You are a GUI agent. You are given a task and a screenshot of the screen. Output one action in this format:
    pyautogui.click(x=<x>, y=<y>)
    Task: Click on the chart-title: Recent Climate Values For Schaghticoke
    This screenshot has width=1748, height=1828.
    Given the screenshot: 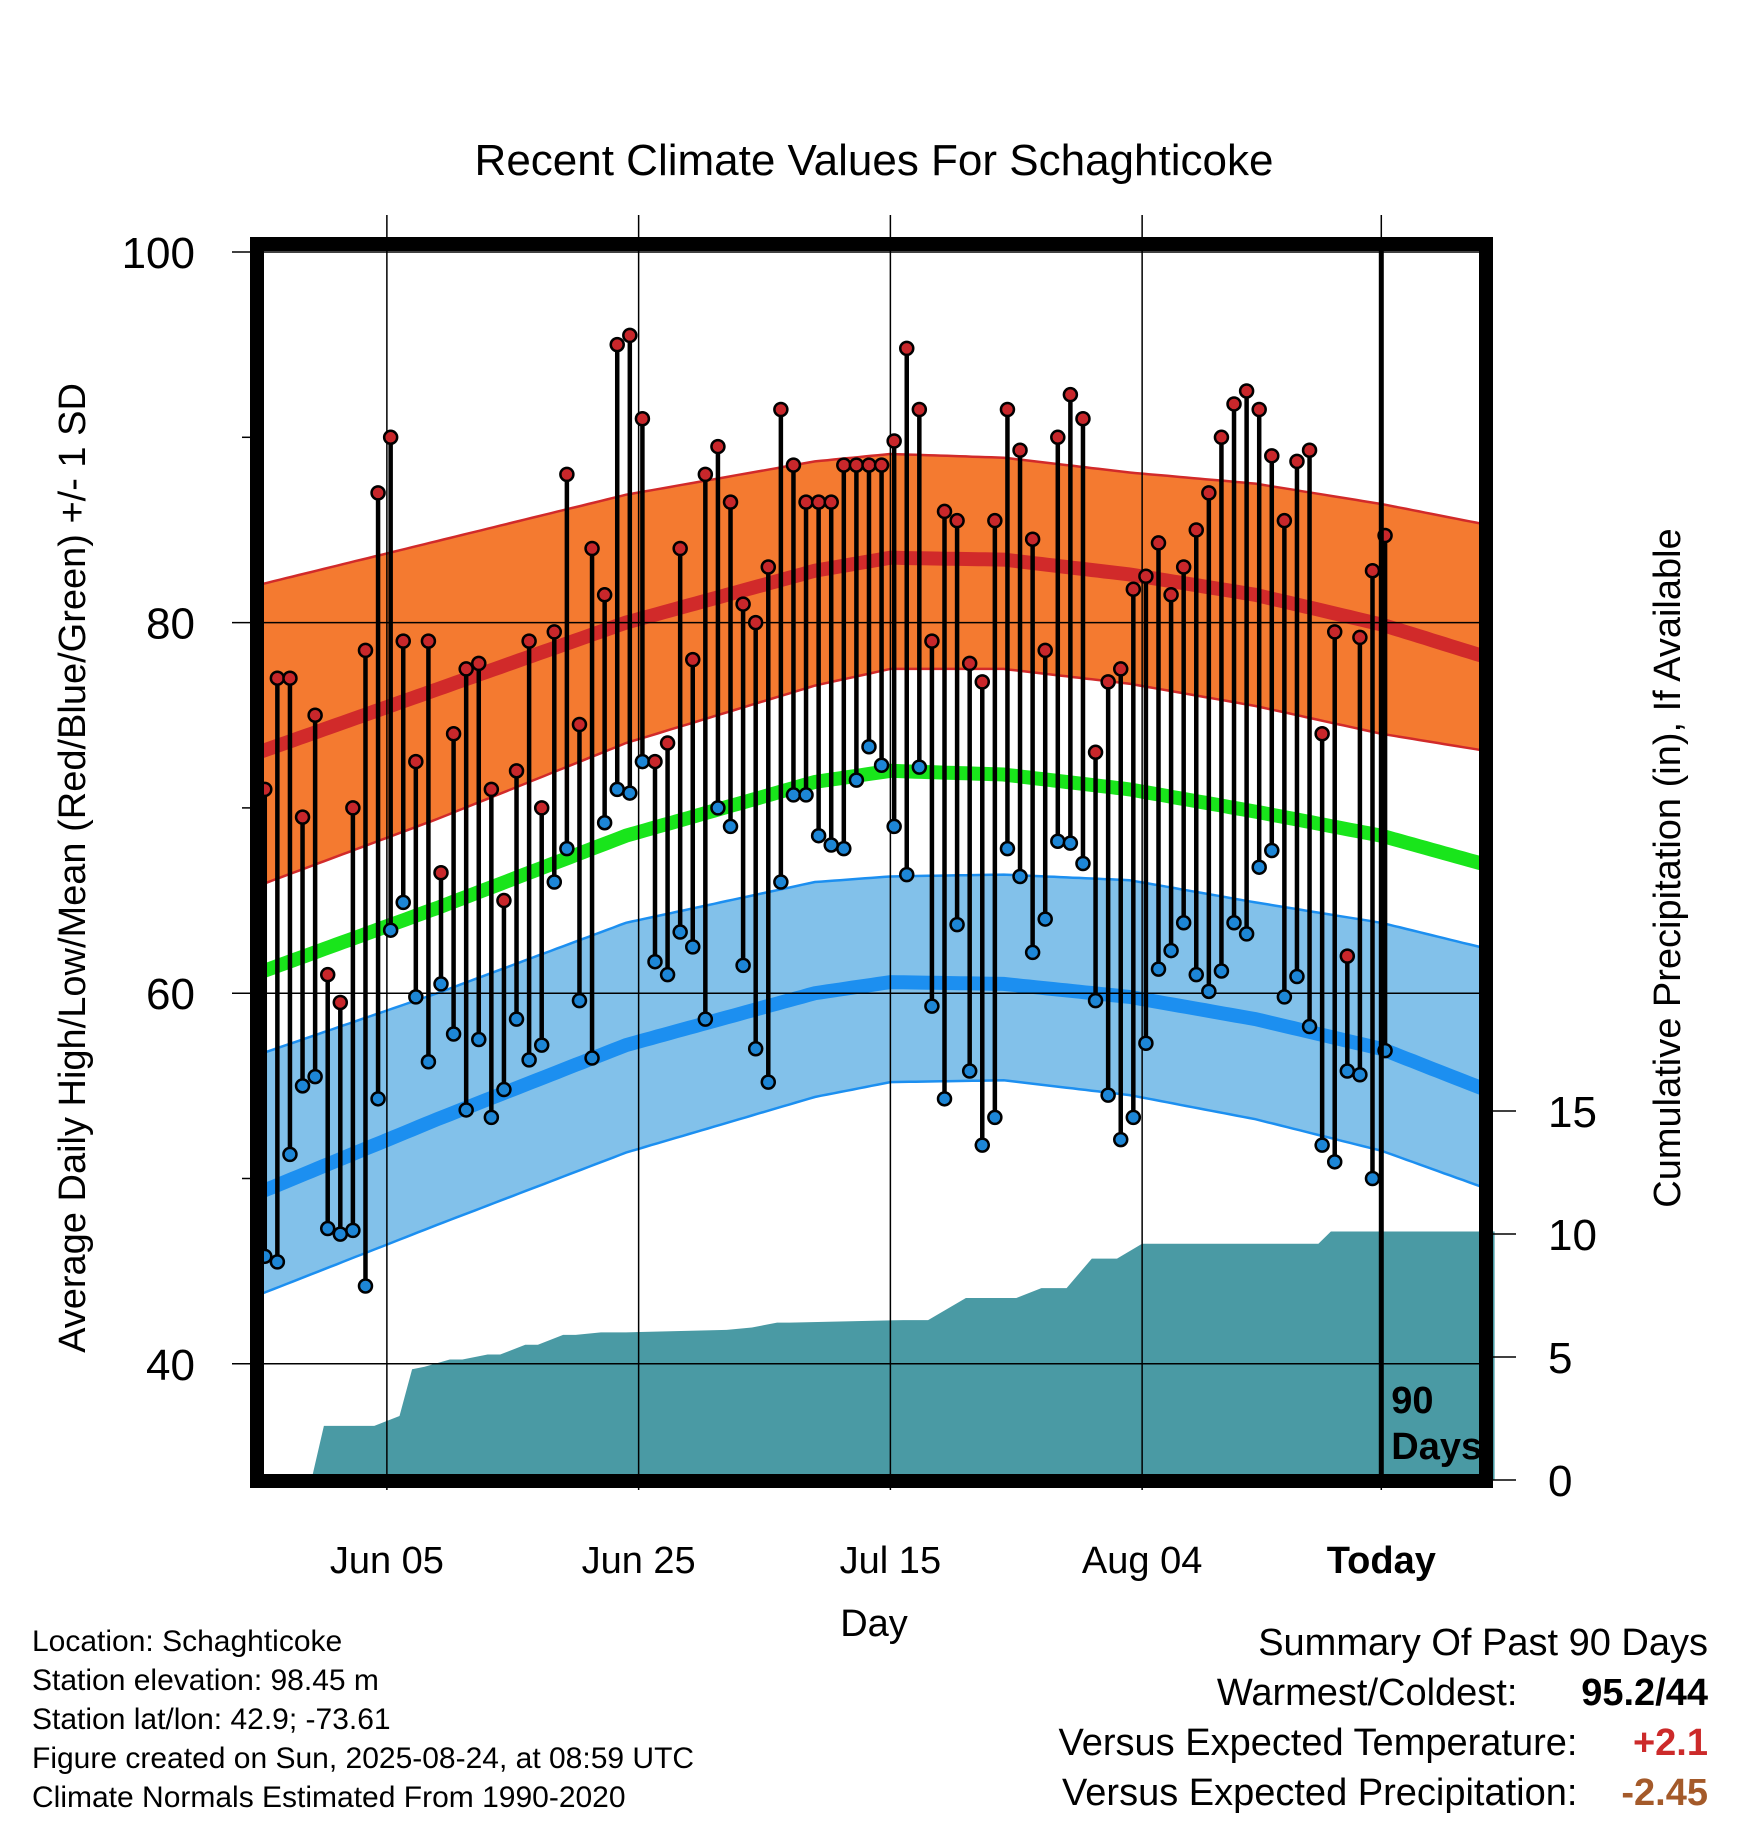 What is the action you would take?
    pyautogui.click(x=874, y=160)
    